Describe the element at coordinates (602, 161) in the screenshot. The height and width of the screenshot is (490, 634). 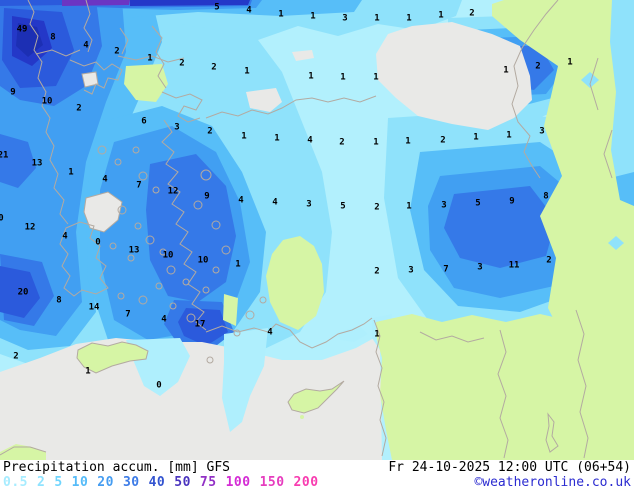
I see `precip-specks` at that location.